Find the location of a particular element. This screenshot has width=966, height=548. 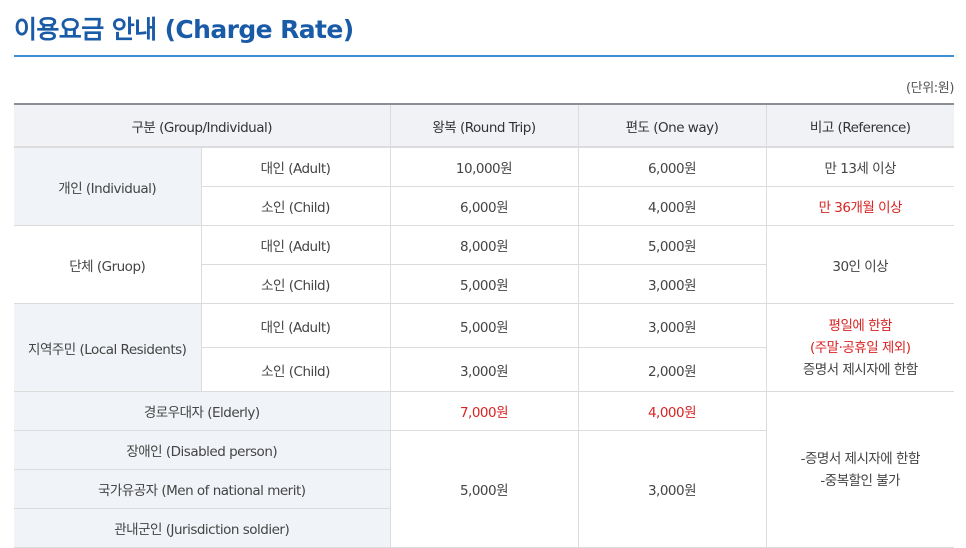

residents-child-label: 소인 (Child) is located at coordinates (296, 369).